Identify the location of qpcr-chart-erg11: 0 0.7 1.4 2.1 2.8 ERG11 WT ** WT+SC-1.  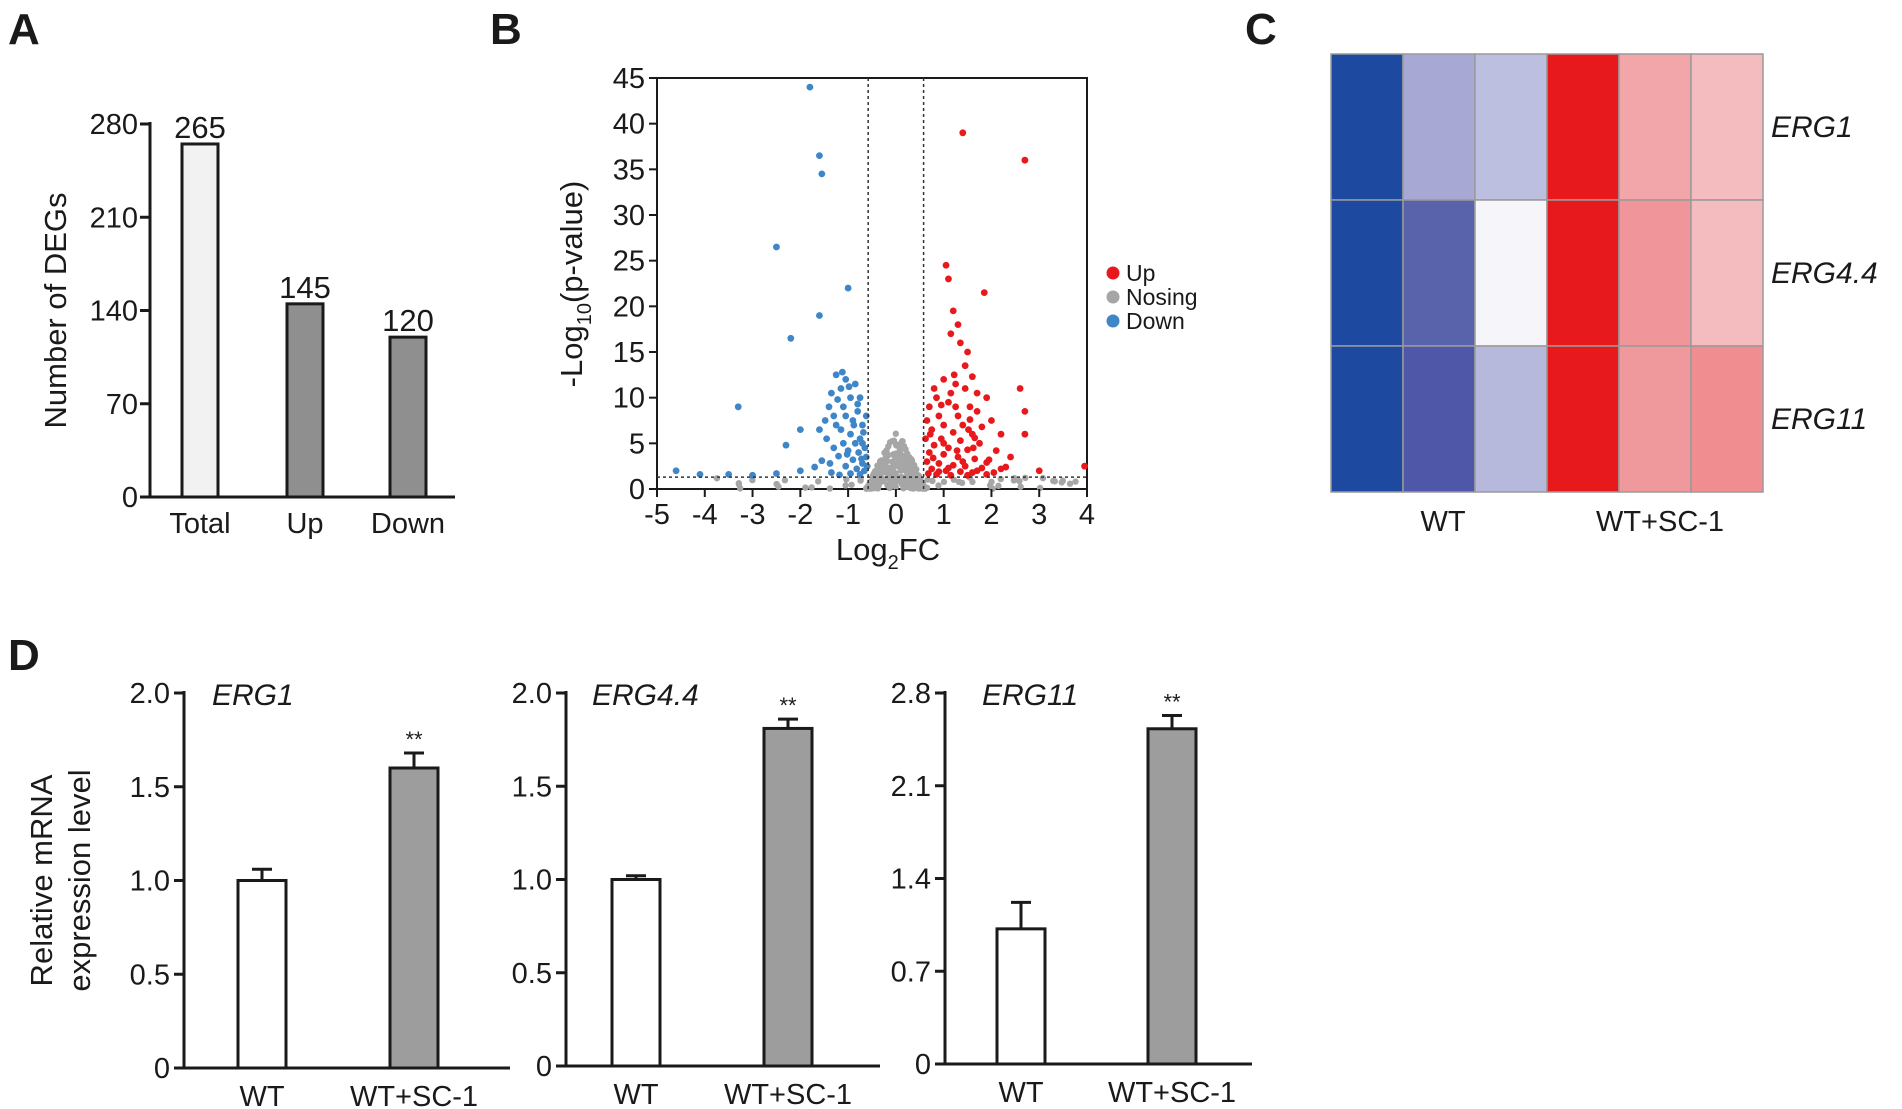
(1071, 893).